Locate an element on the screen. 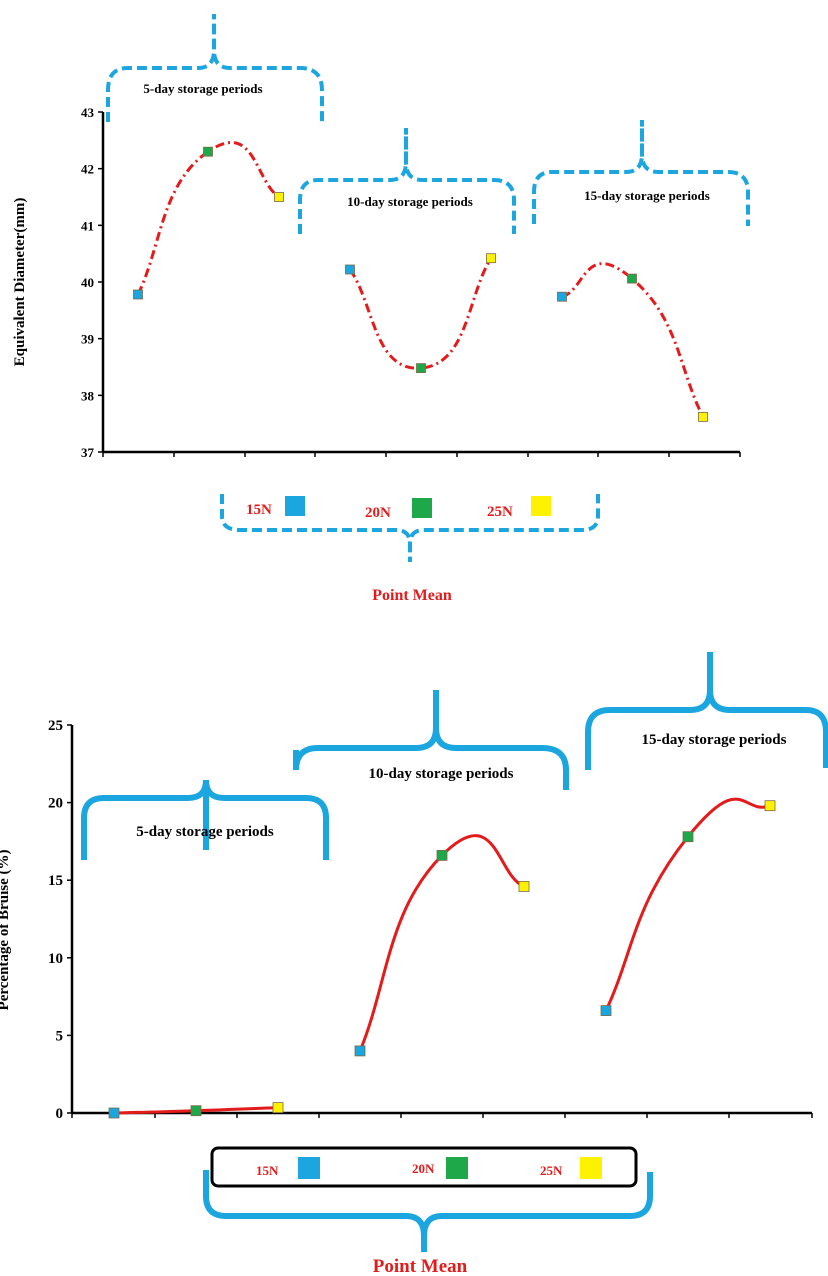 This screenshot has width=828, height=1276. c1-group-label-5day: 5-day storage periods is located at coordinates (202, 88).